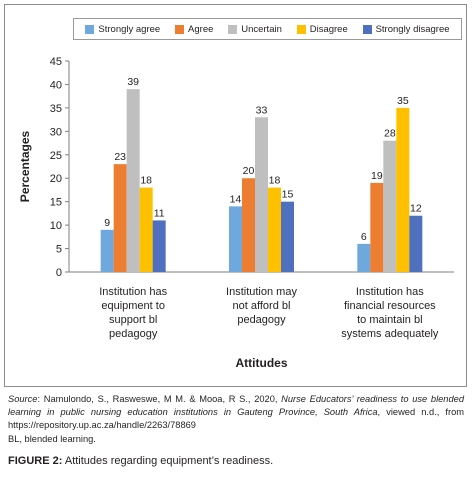  I want to click on legend-item: Strongly disagree, so click(406, 29).